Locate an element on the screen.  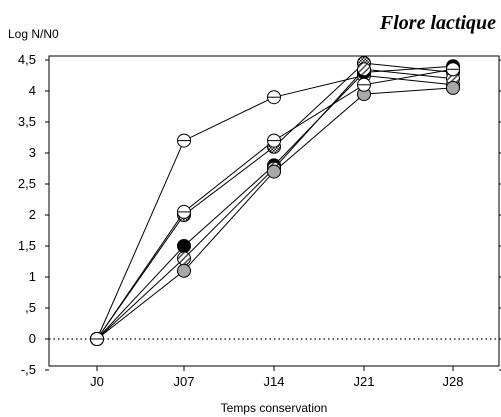
y-tick-label: 1 is located at coordinates (32, 276).